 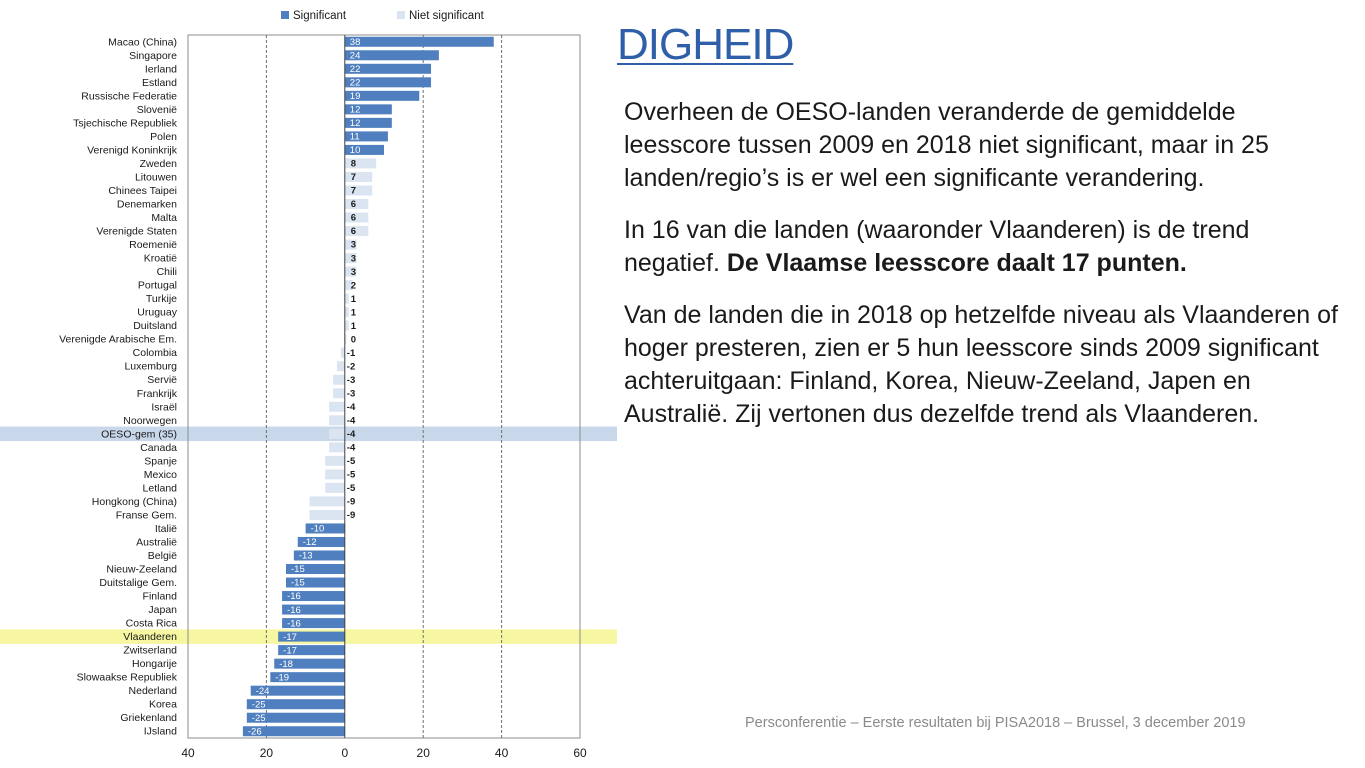 What do you see at coordinates (153, 691) in the screenshot?
I see `category-label: Nederland` at bounding box center [153, 691].